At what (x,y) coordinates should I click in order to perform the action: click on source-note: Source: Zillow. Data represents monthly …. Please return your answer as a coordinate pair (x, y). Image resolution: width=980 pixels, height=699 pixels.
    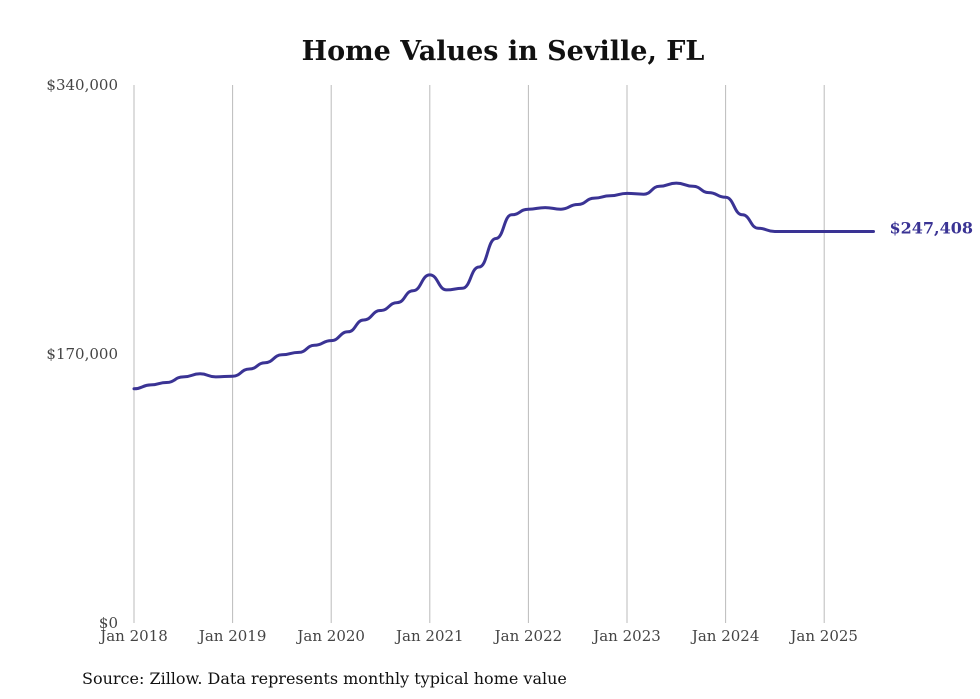
    Looking at the image, I should click on (324, 678).